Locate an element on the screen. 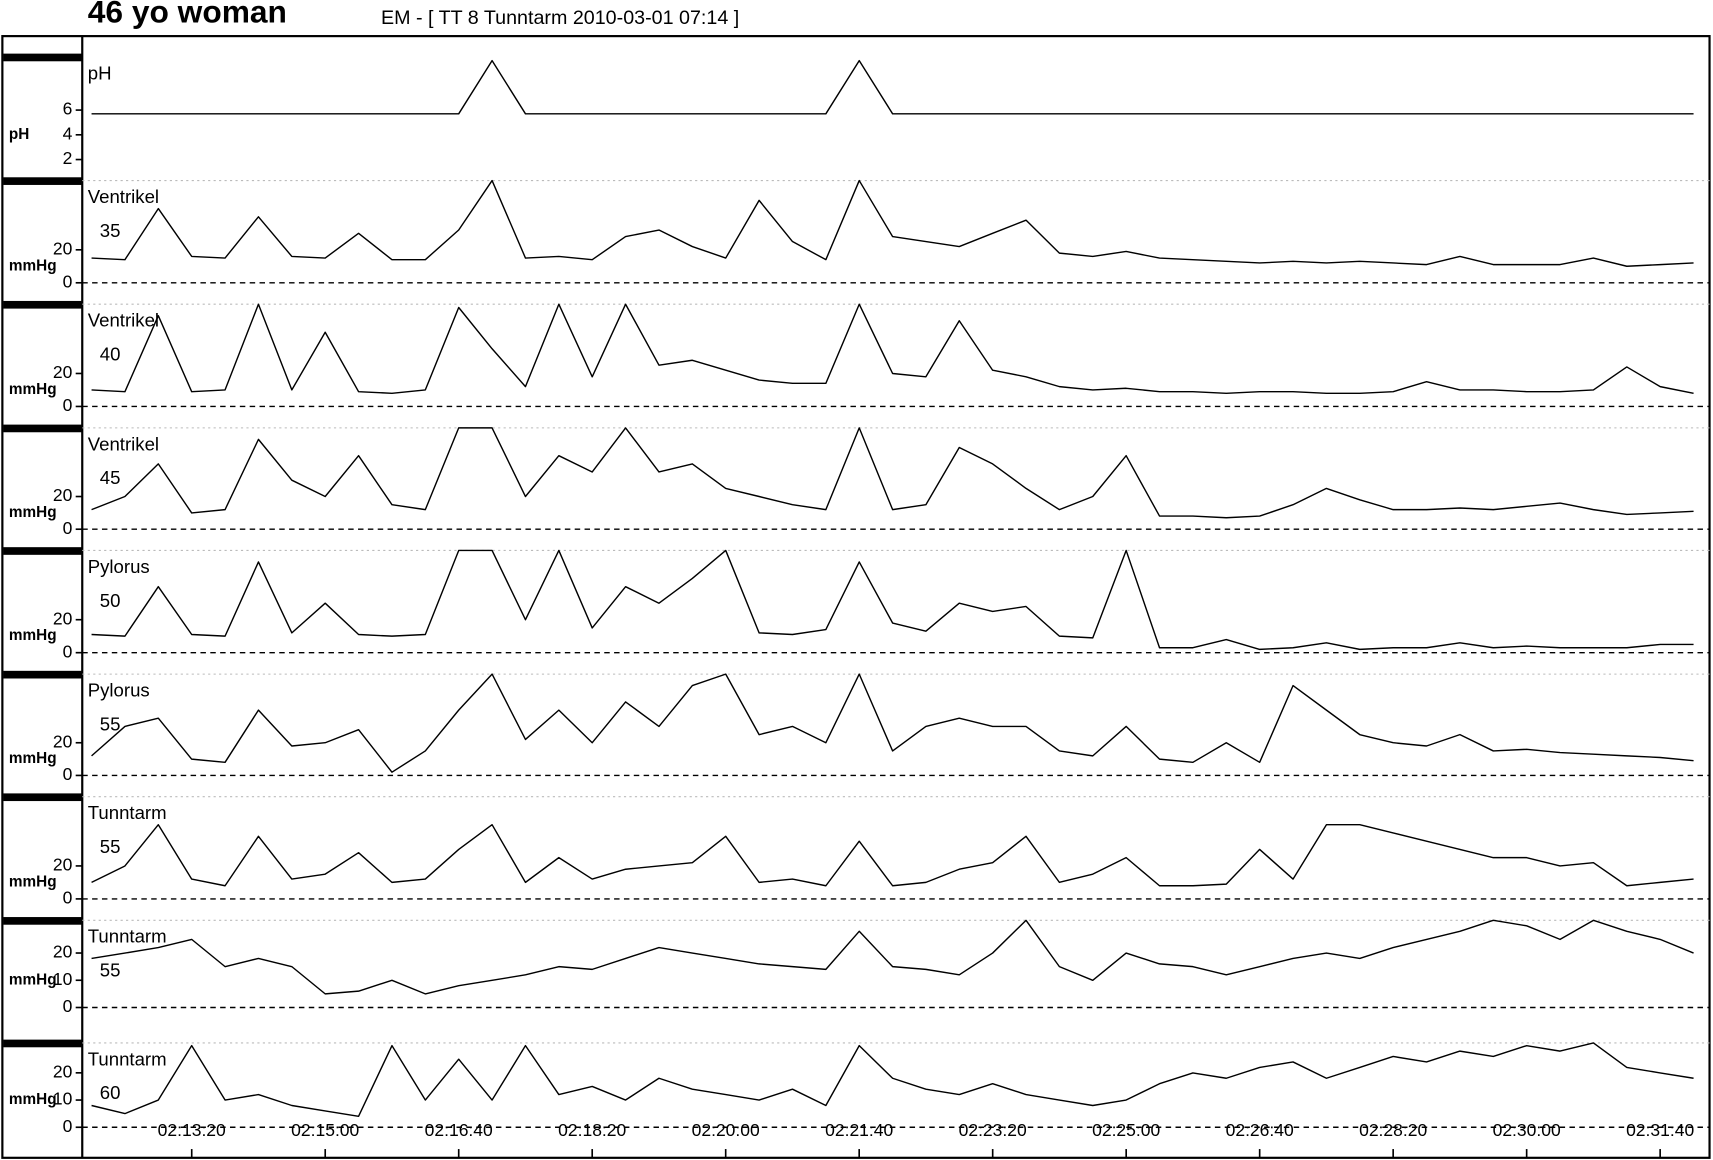  y-tick-label: 4 is located at coordinates (68, 133).